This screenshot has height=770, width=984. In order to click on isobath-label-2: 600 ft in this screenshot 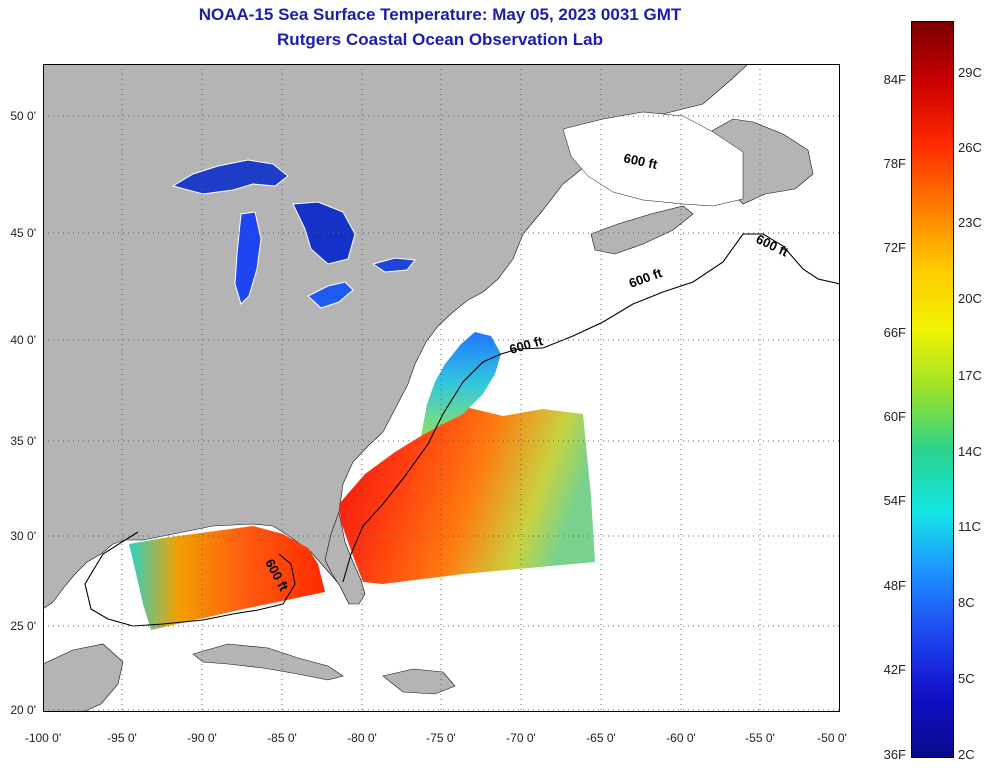, I will do `click(773, 245)`.